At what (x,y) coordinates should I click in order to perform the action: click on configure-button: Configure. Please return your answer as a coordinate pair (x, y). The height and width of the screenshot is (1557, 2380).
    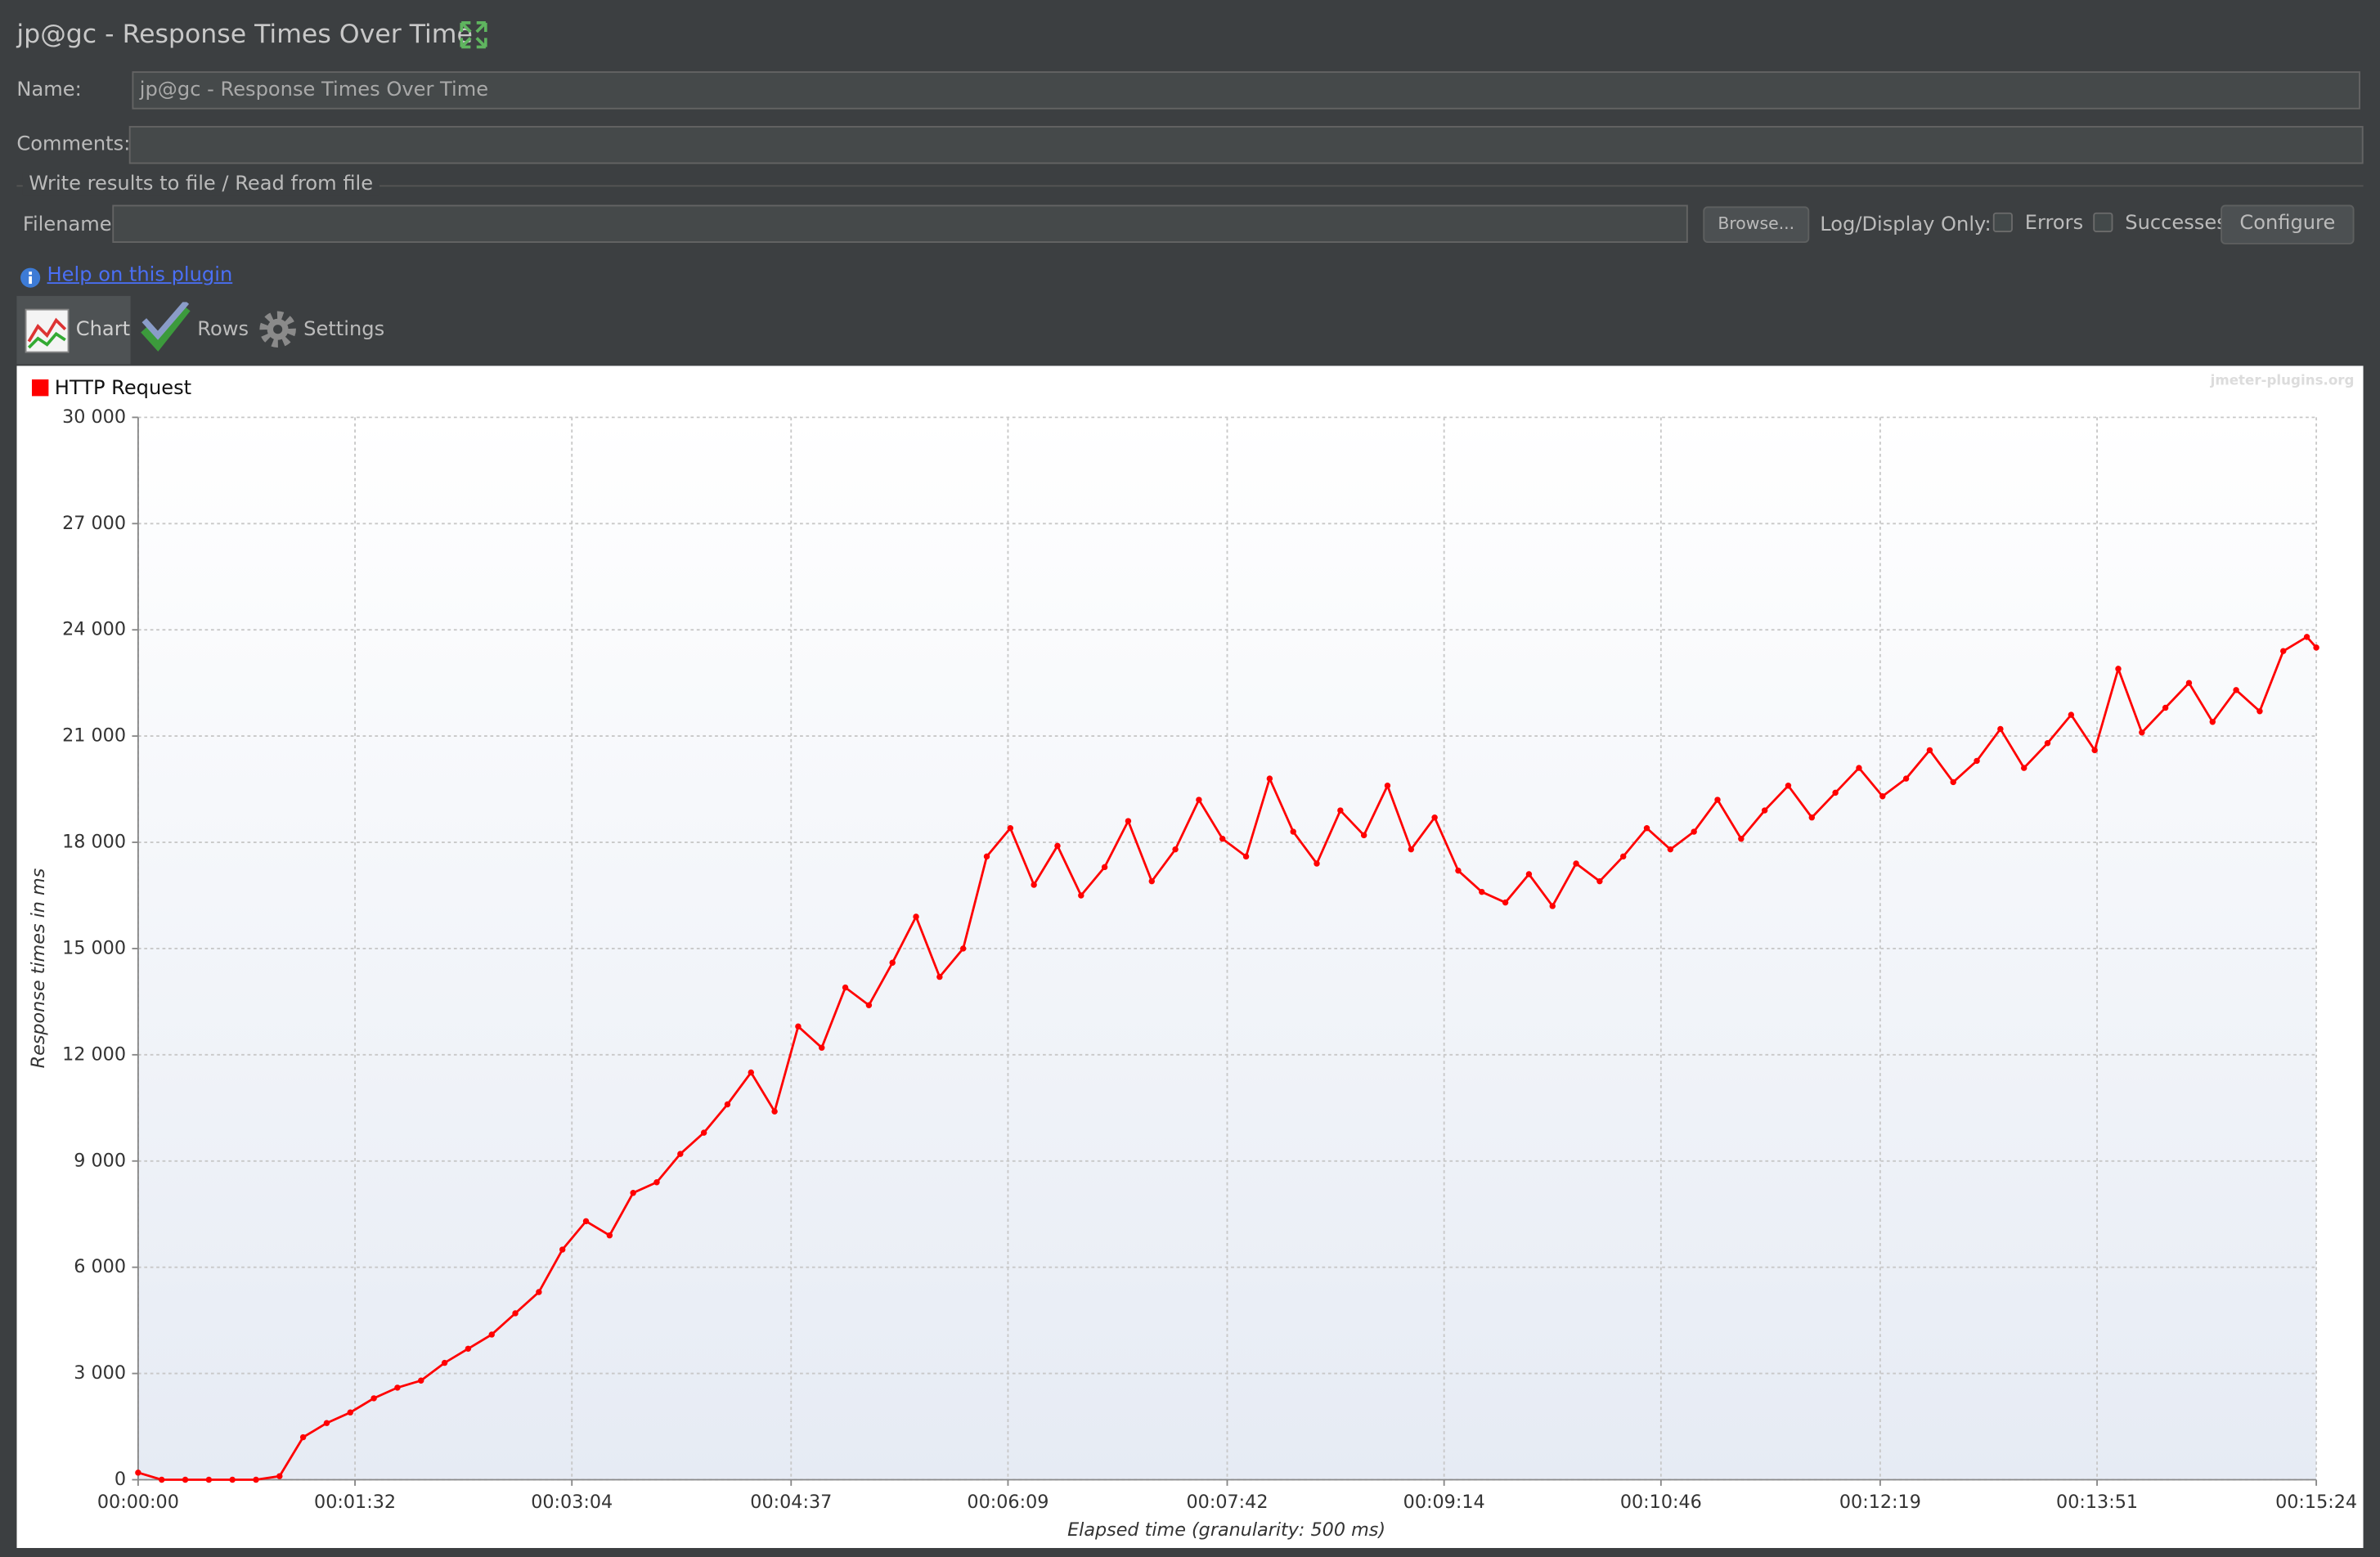
    Looking at the image, I should click on (2288, 224).